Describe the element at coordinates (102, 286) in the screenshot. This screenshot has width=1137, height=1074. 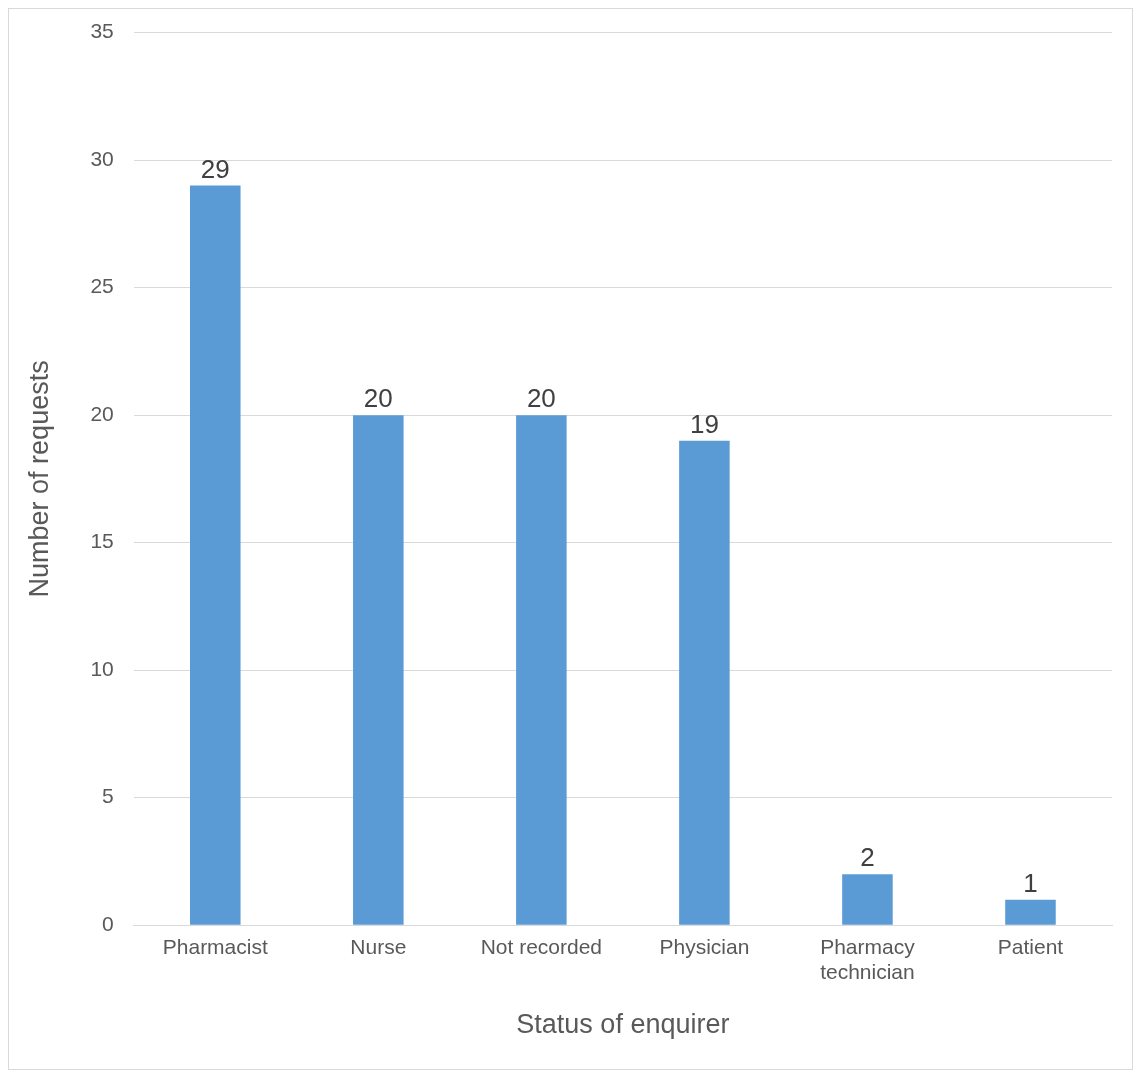
I see `y-tick-label: 25` at that location.